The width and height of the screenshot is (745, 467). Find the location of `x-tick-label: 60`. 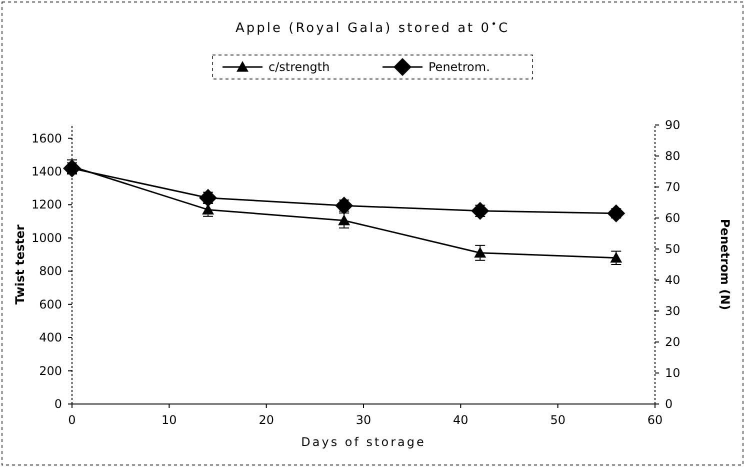

x-tick-label: 60 is located at coordinates (655, 420).